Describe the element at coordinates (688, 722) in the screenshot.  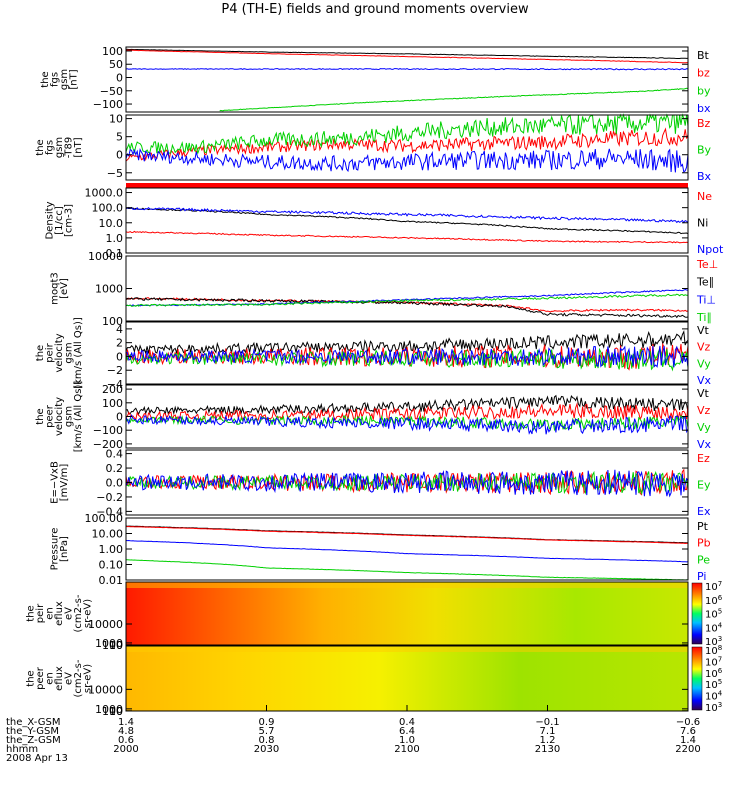
I see `x-tick-label: −0.6` at that location.